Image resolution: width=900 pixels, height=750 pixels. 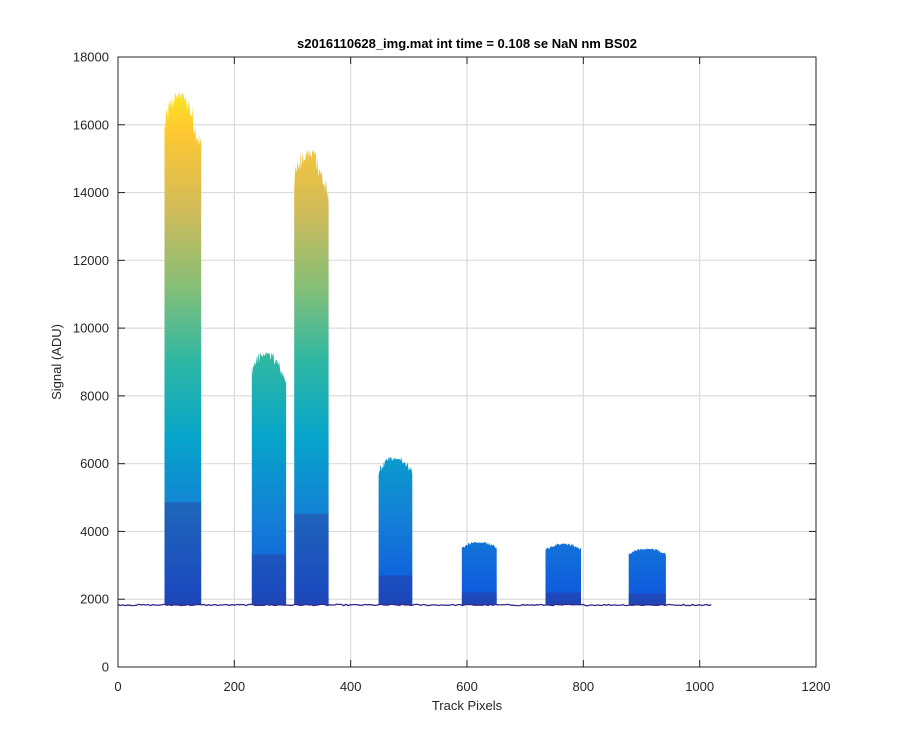 What do you see at coordinates (816, 686) in the screenshot?
I see `x-tick-label: 1200` at bounding box center [816, 686].